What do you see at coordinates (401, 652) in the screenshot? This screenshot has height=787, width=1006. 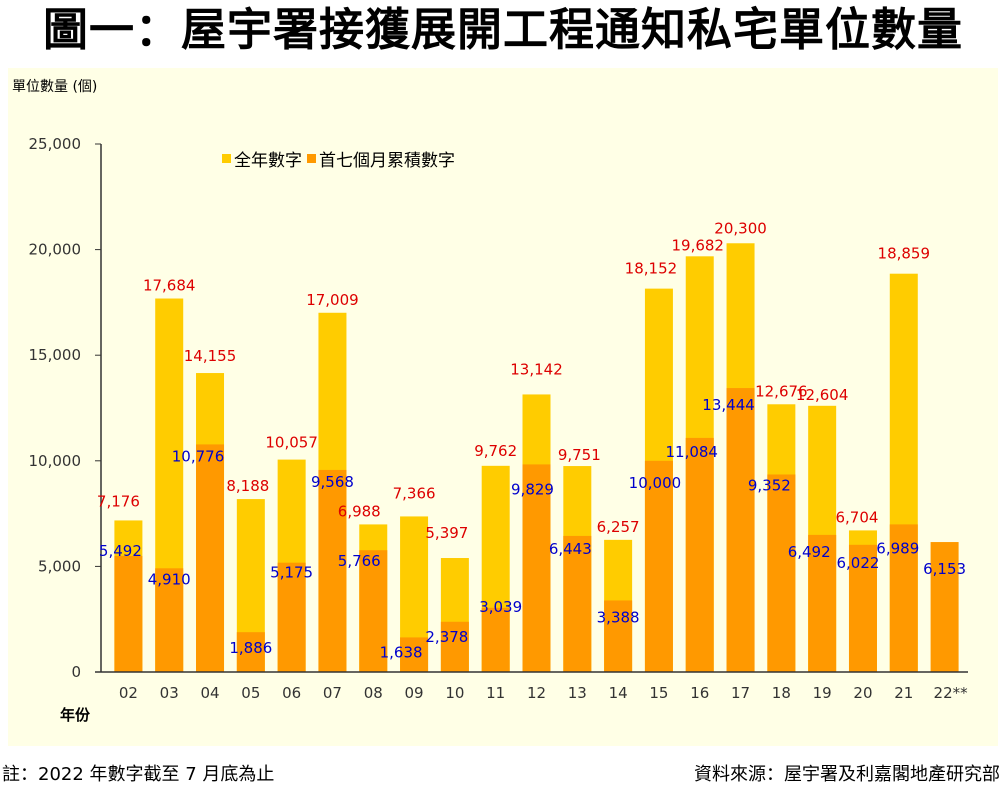 I see `data-label-first-seven-months: 1,638` at bounding box center [401, 652].